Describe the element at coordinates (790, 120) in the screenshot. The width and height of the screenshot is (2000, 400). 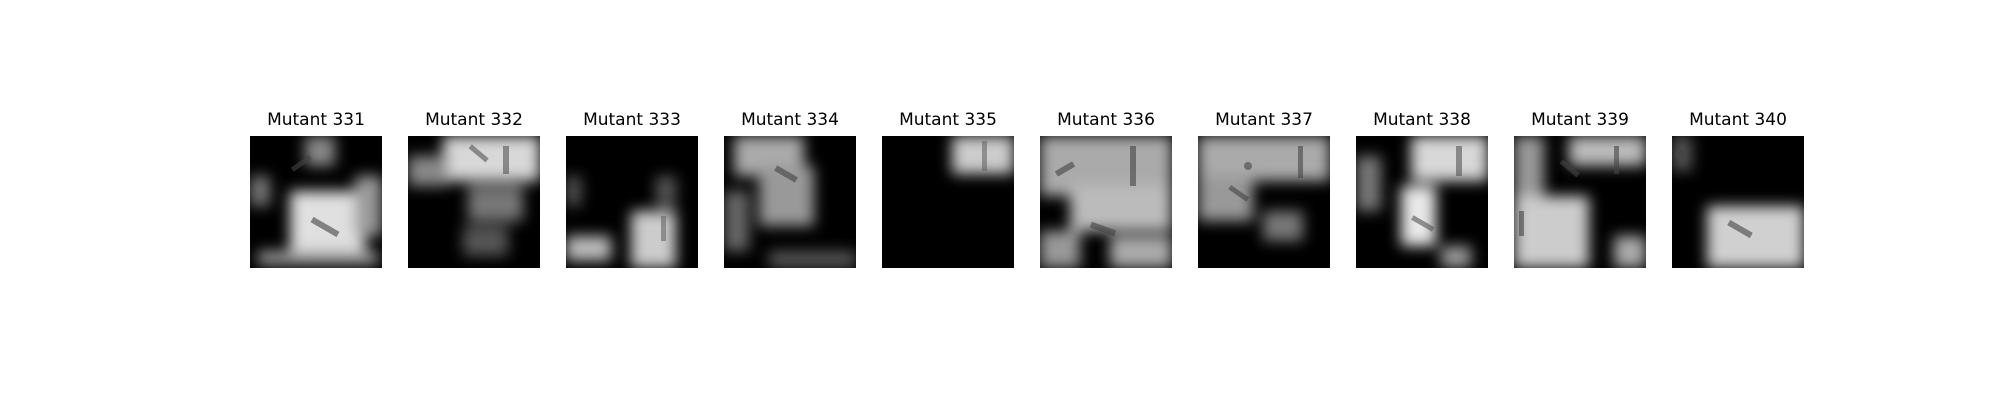
I see `panel-title: Mutant 334` at that location.